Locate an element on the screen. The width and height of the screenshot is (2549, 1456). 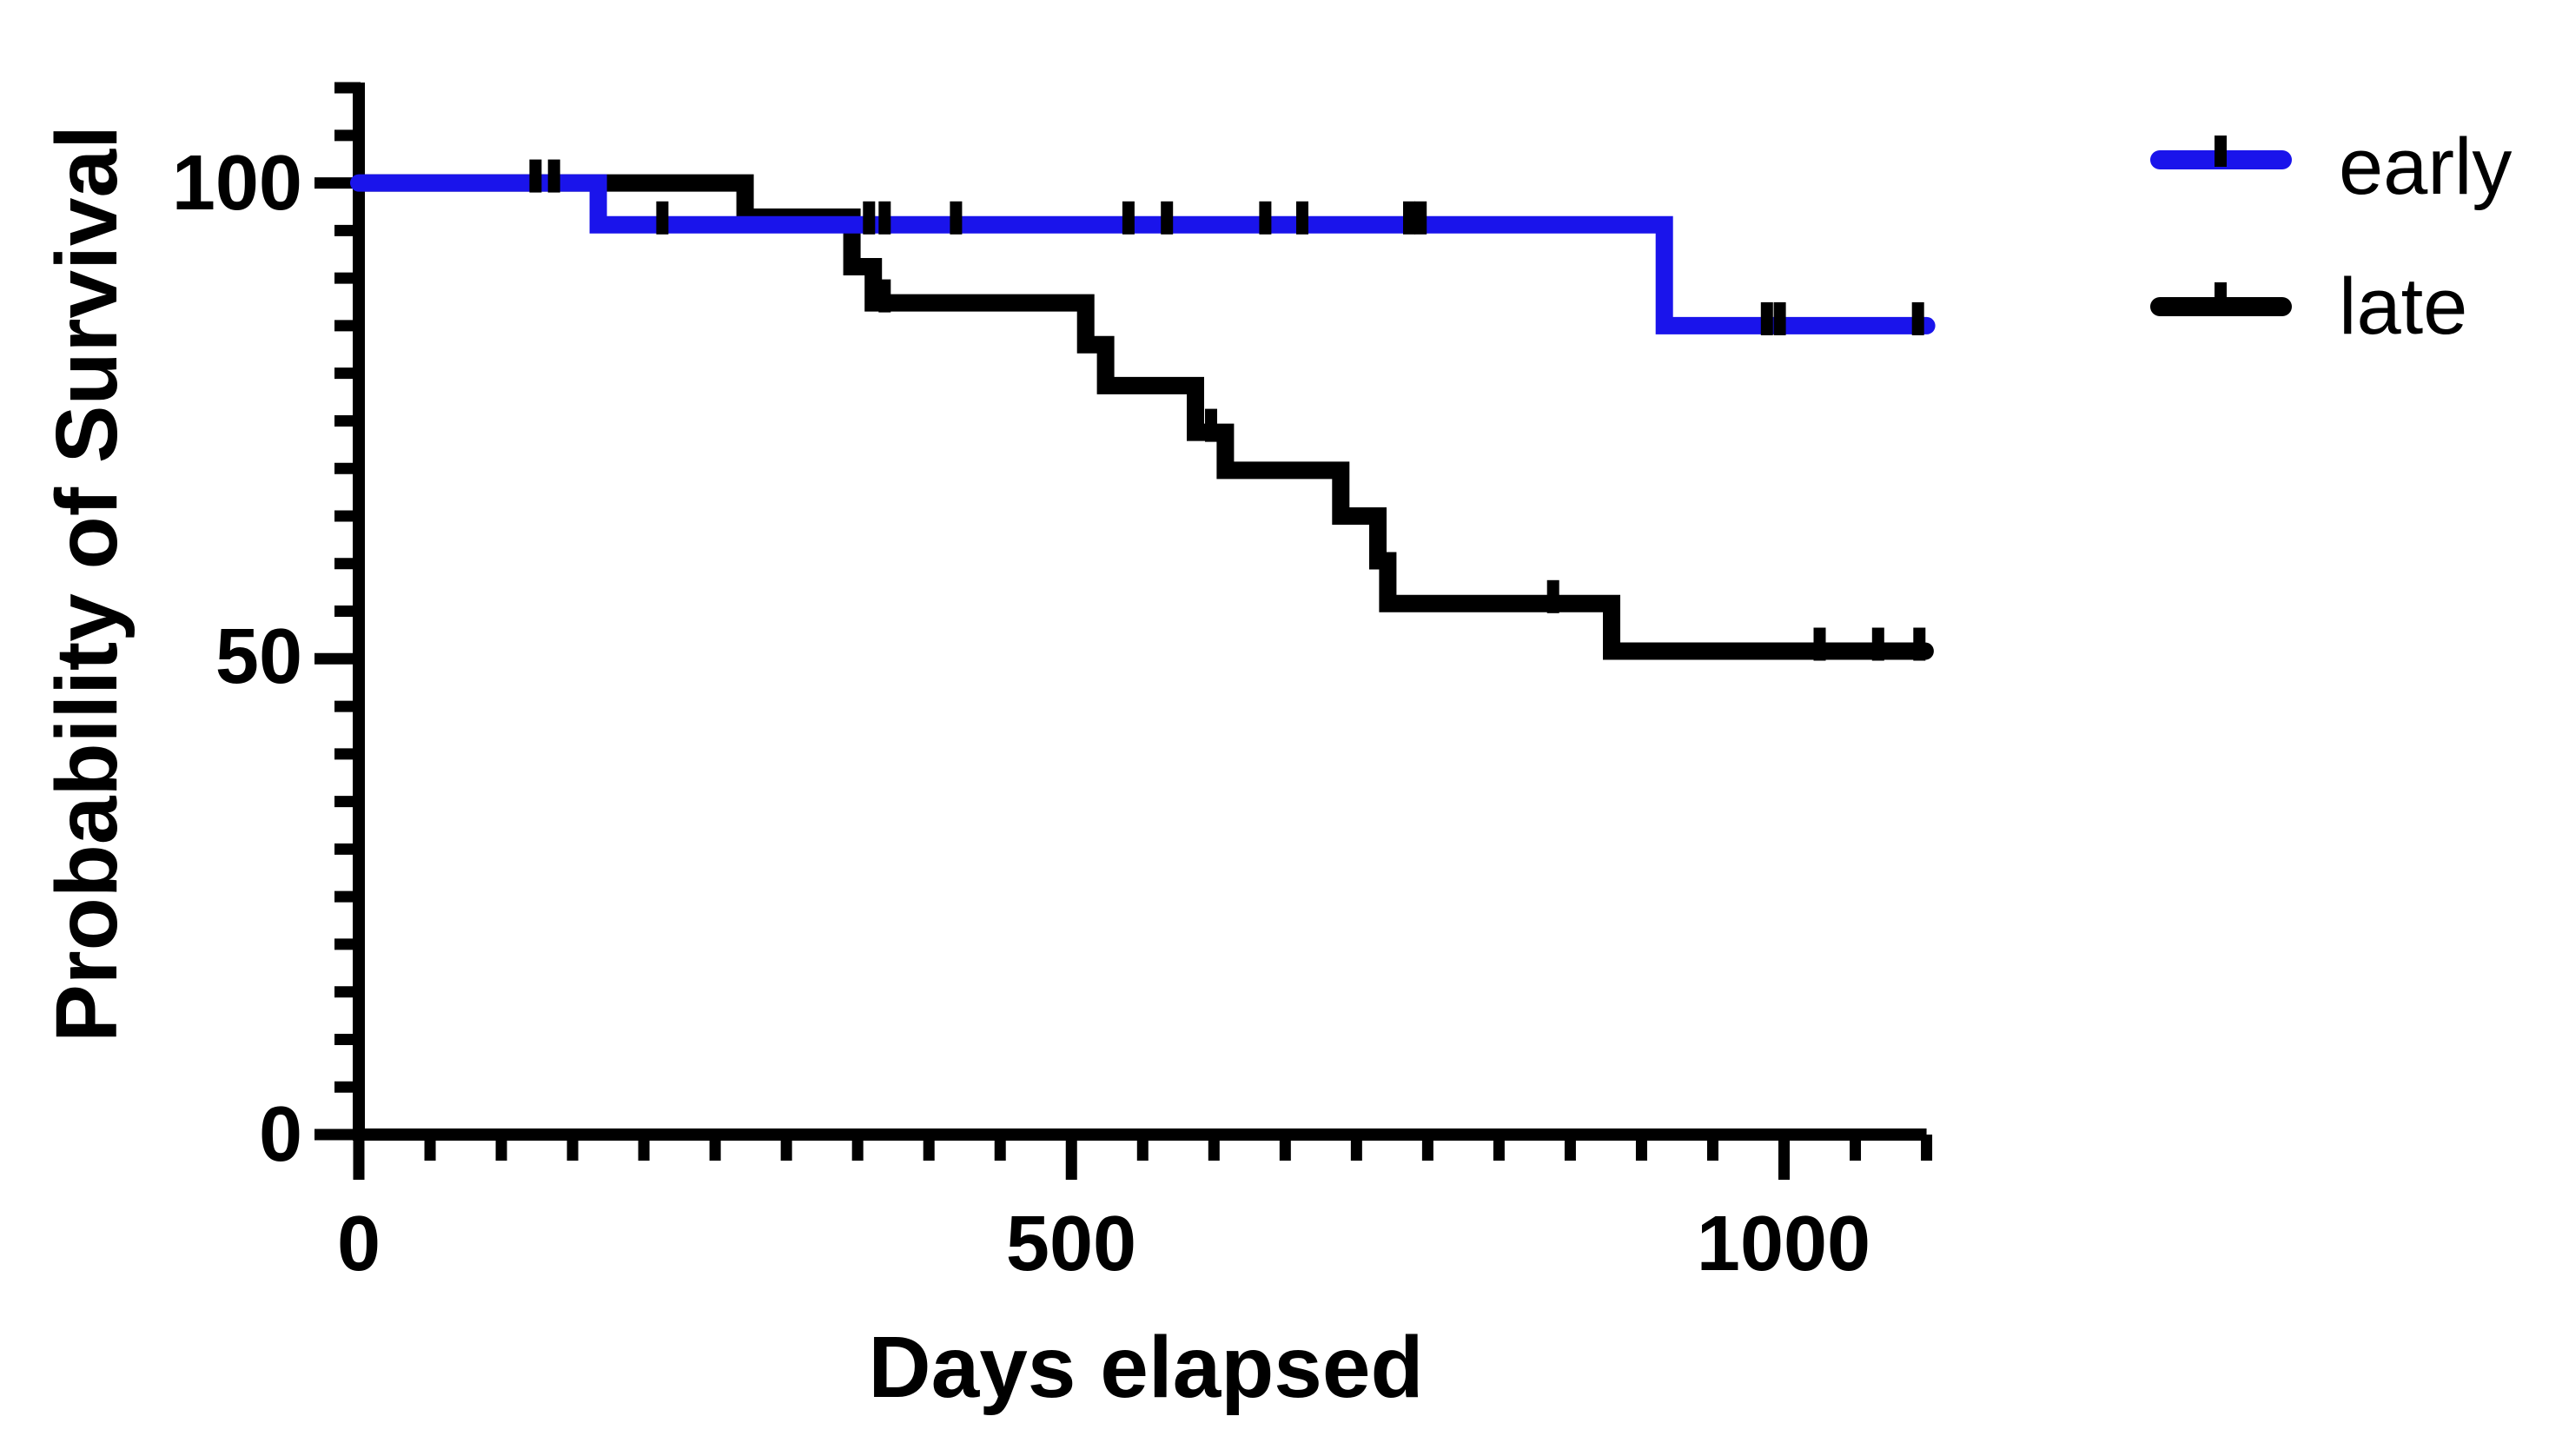
legend-item-late: late is located at coordinates (2308, 306).